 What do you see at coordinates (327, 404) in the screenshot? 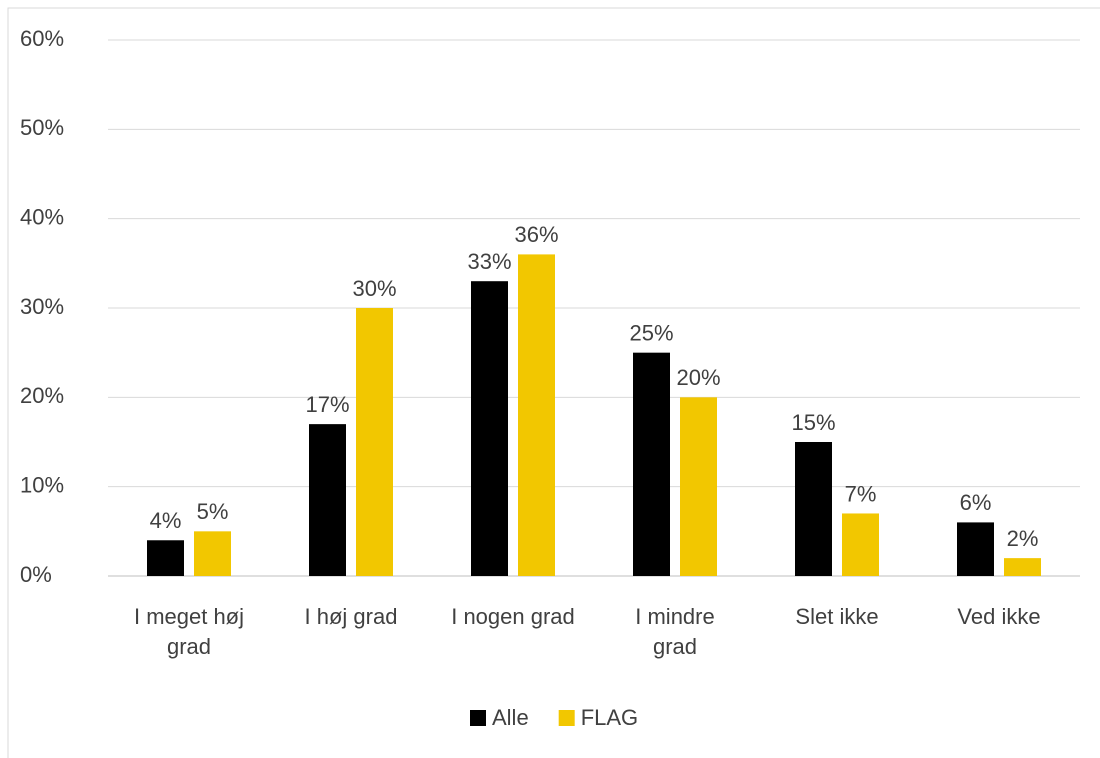
I see `data-label: 17%` at bounding box center [327, 404].